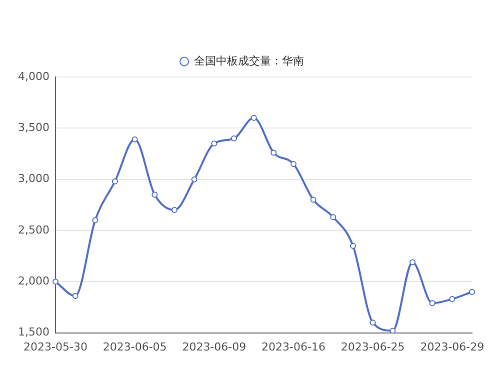 This screenshot has height=369, width=500. Describe the element at coordinates (249, 61) in the screenshot. I see `legend-label: 全国中板成交量：华南` at that location.